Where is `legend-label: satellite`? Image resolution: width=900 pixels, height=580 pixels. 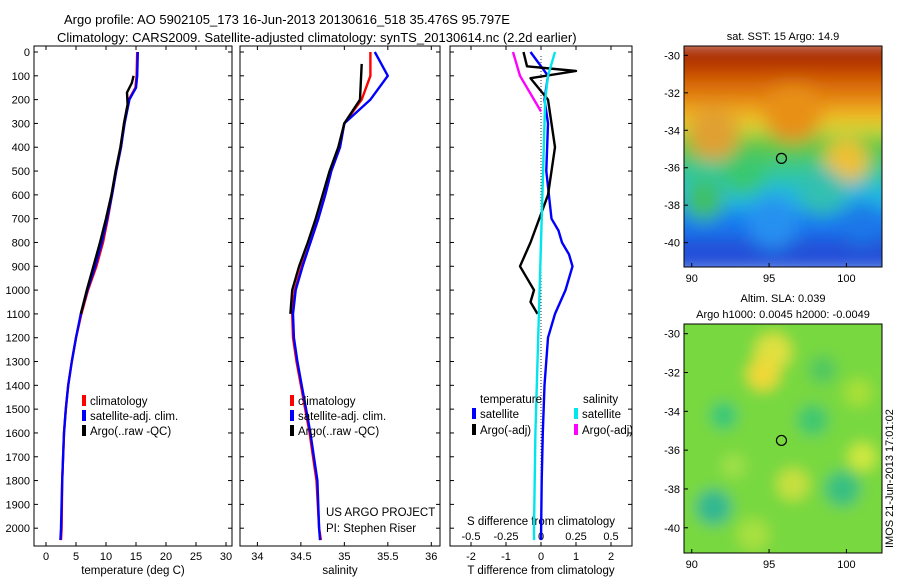 legend-label: satellite is located at coordinates (499, 415).